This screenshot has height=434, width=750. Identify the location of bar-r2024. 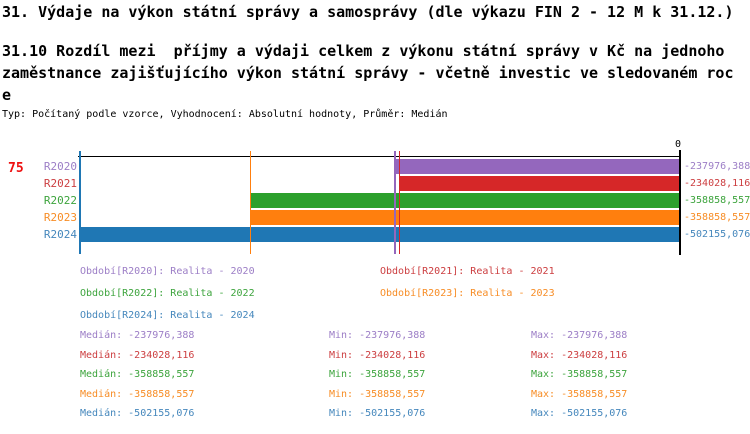
(379, 234).